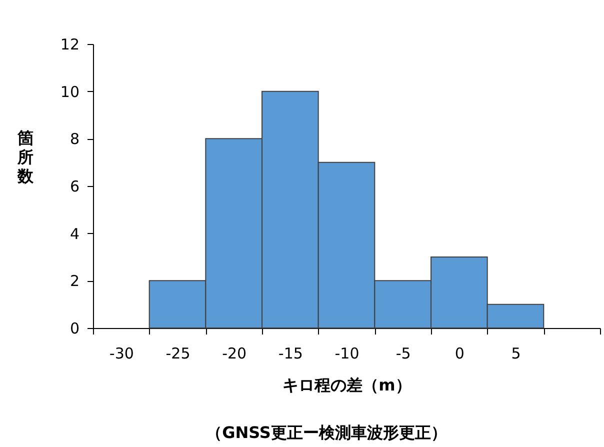 This screenshot has width=604, height=447. I want to click on x-tick-label: -30, so click(121, 353).